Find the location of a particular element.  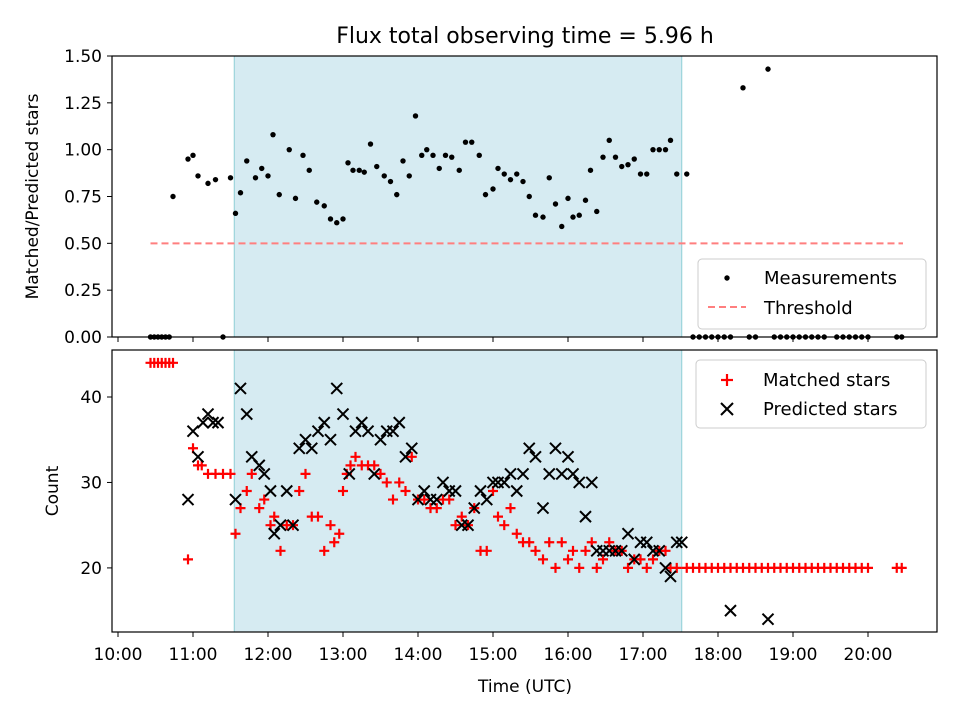

legend-matched-marker is located at coordinates (727, 380).